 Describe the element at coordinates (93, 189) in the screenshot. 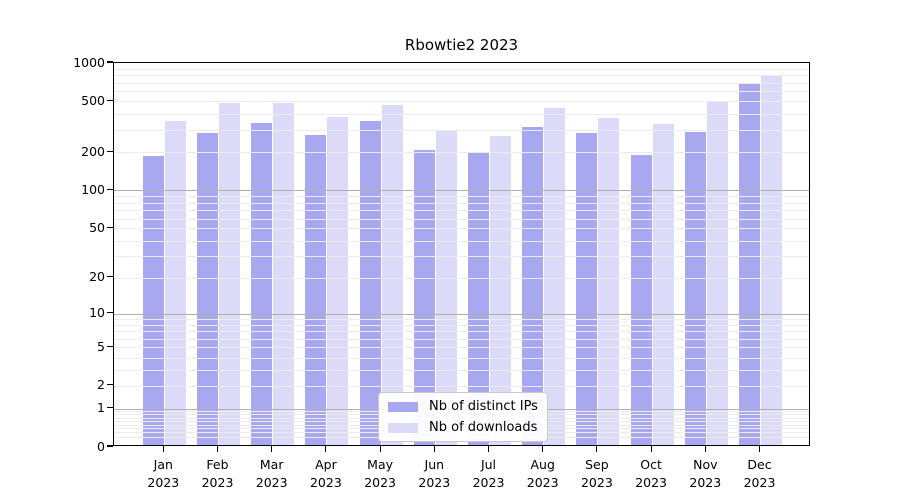

I see `y-axis-tick-label: 100` at that location.